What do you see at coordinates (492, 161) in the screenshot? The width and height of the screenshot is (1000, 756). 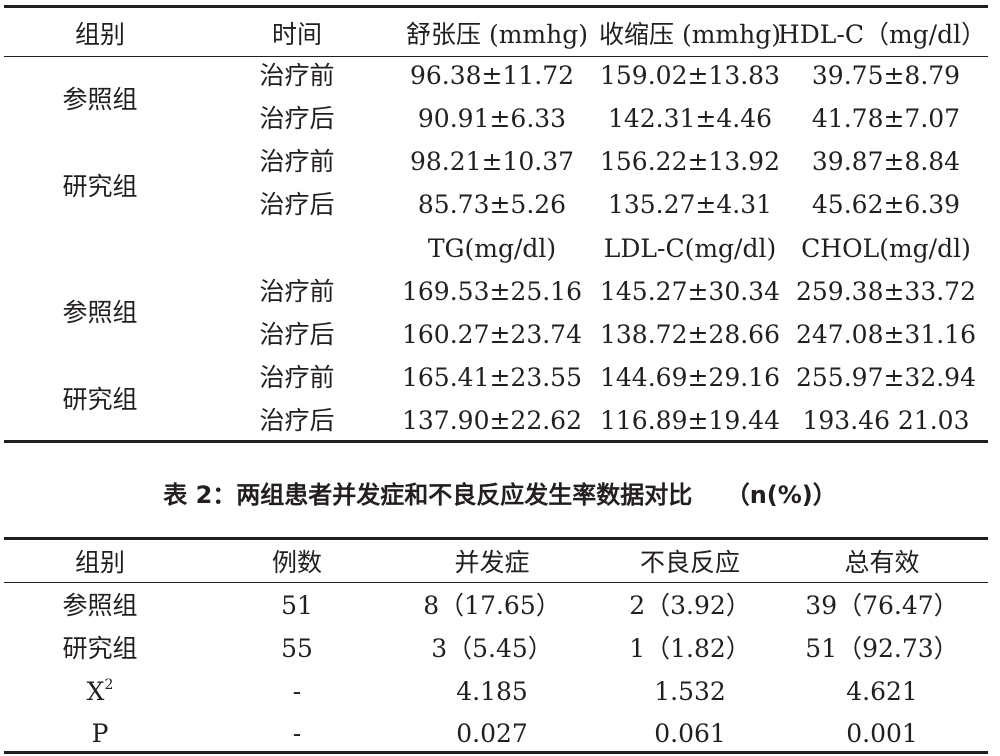 I see `table1-cell: 98.21±10.37` at bounding box center [492, 161].